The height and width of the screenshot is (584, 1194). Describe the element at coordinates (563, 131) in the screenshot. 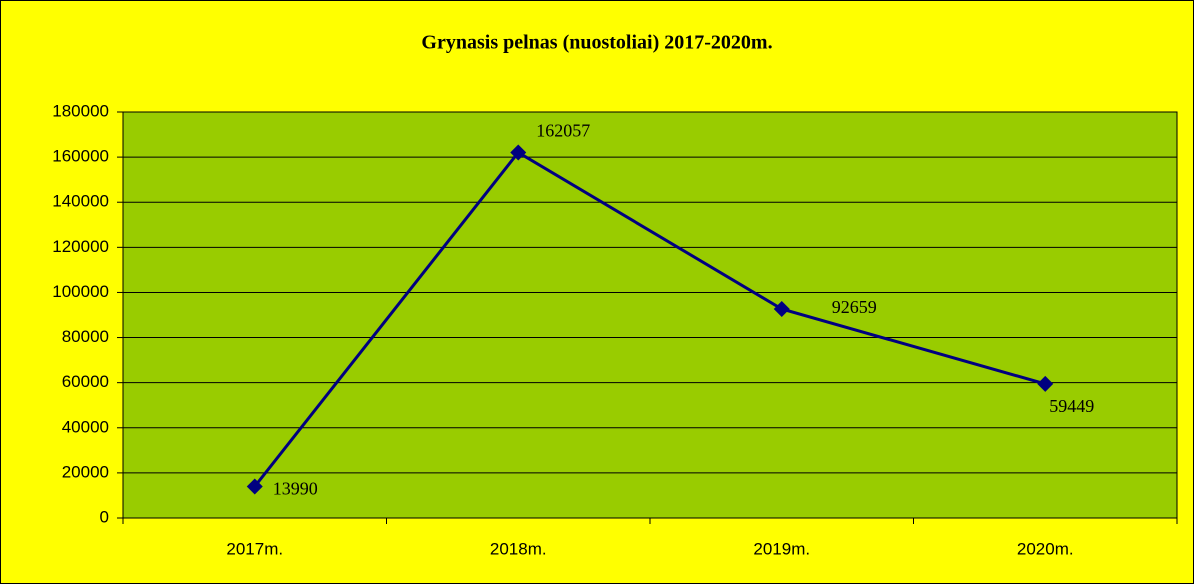

I see `data-label: 162057` at that location.